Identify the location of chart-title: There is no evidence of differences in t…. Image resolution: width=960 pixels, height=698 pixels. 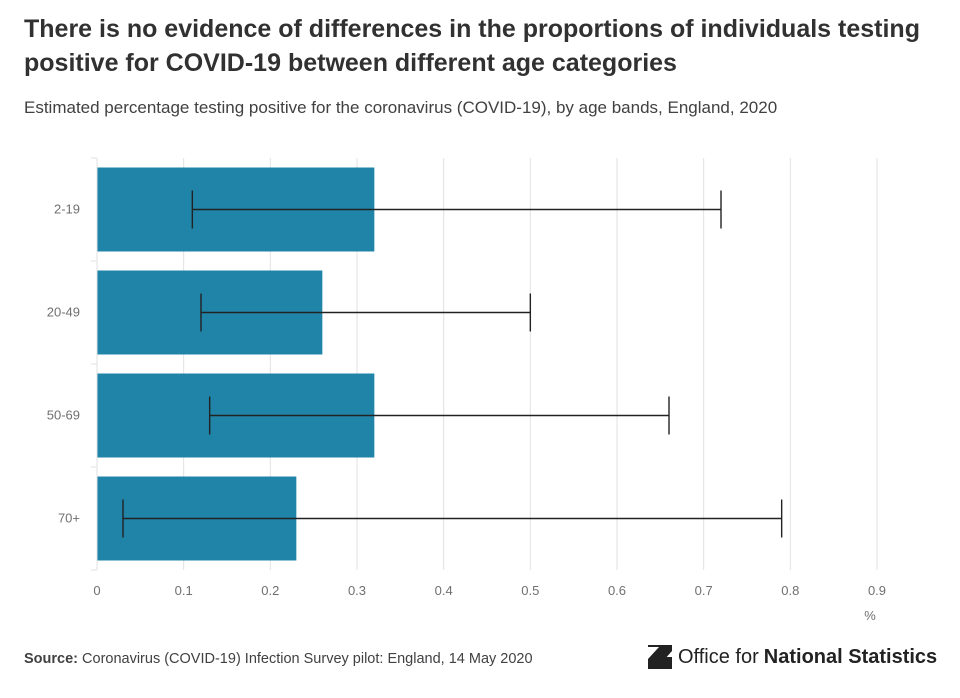
(472, 46).